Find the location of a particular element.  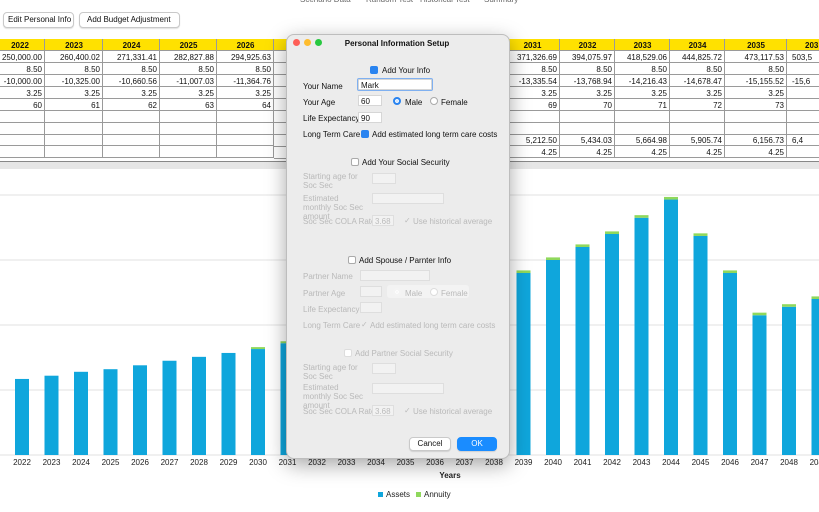

cell-text: 5,212.50 is located at coordinates (541, 140).